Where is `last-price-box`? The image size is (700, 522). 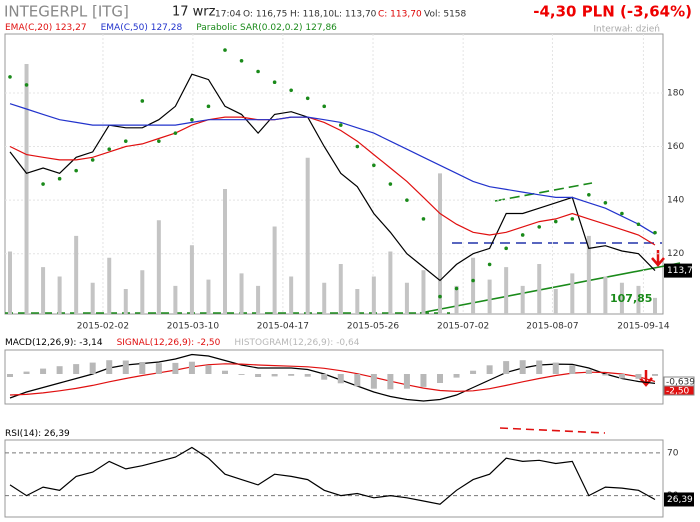 last-price-box is located at coordinates (678, 270).